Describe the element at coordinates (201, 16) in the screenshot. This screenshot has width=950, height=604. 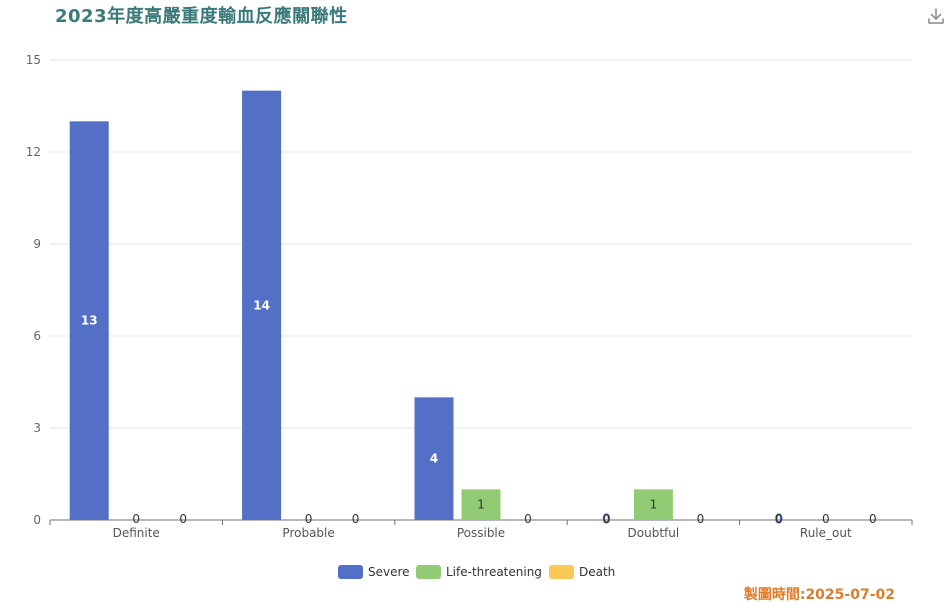
I see `chart-title: 2023年度高嚴重度輸血反應關聯性` at that location.